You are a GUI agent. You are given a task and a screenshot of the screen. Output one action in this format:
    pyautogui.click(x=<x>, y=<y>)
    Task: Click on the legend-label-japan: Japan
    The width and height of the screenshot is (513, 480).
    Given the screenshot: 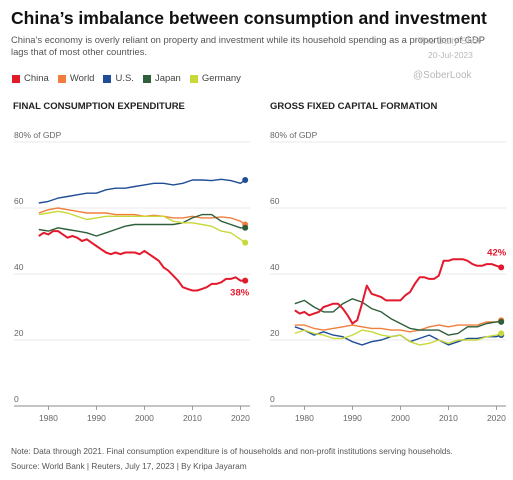 What is the action you would take?
    pyautogui.click(x=167, y=78)
    